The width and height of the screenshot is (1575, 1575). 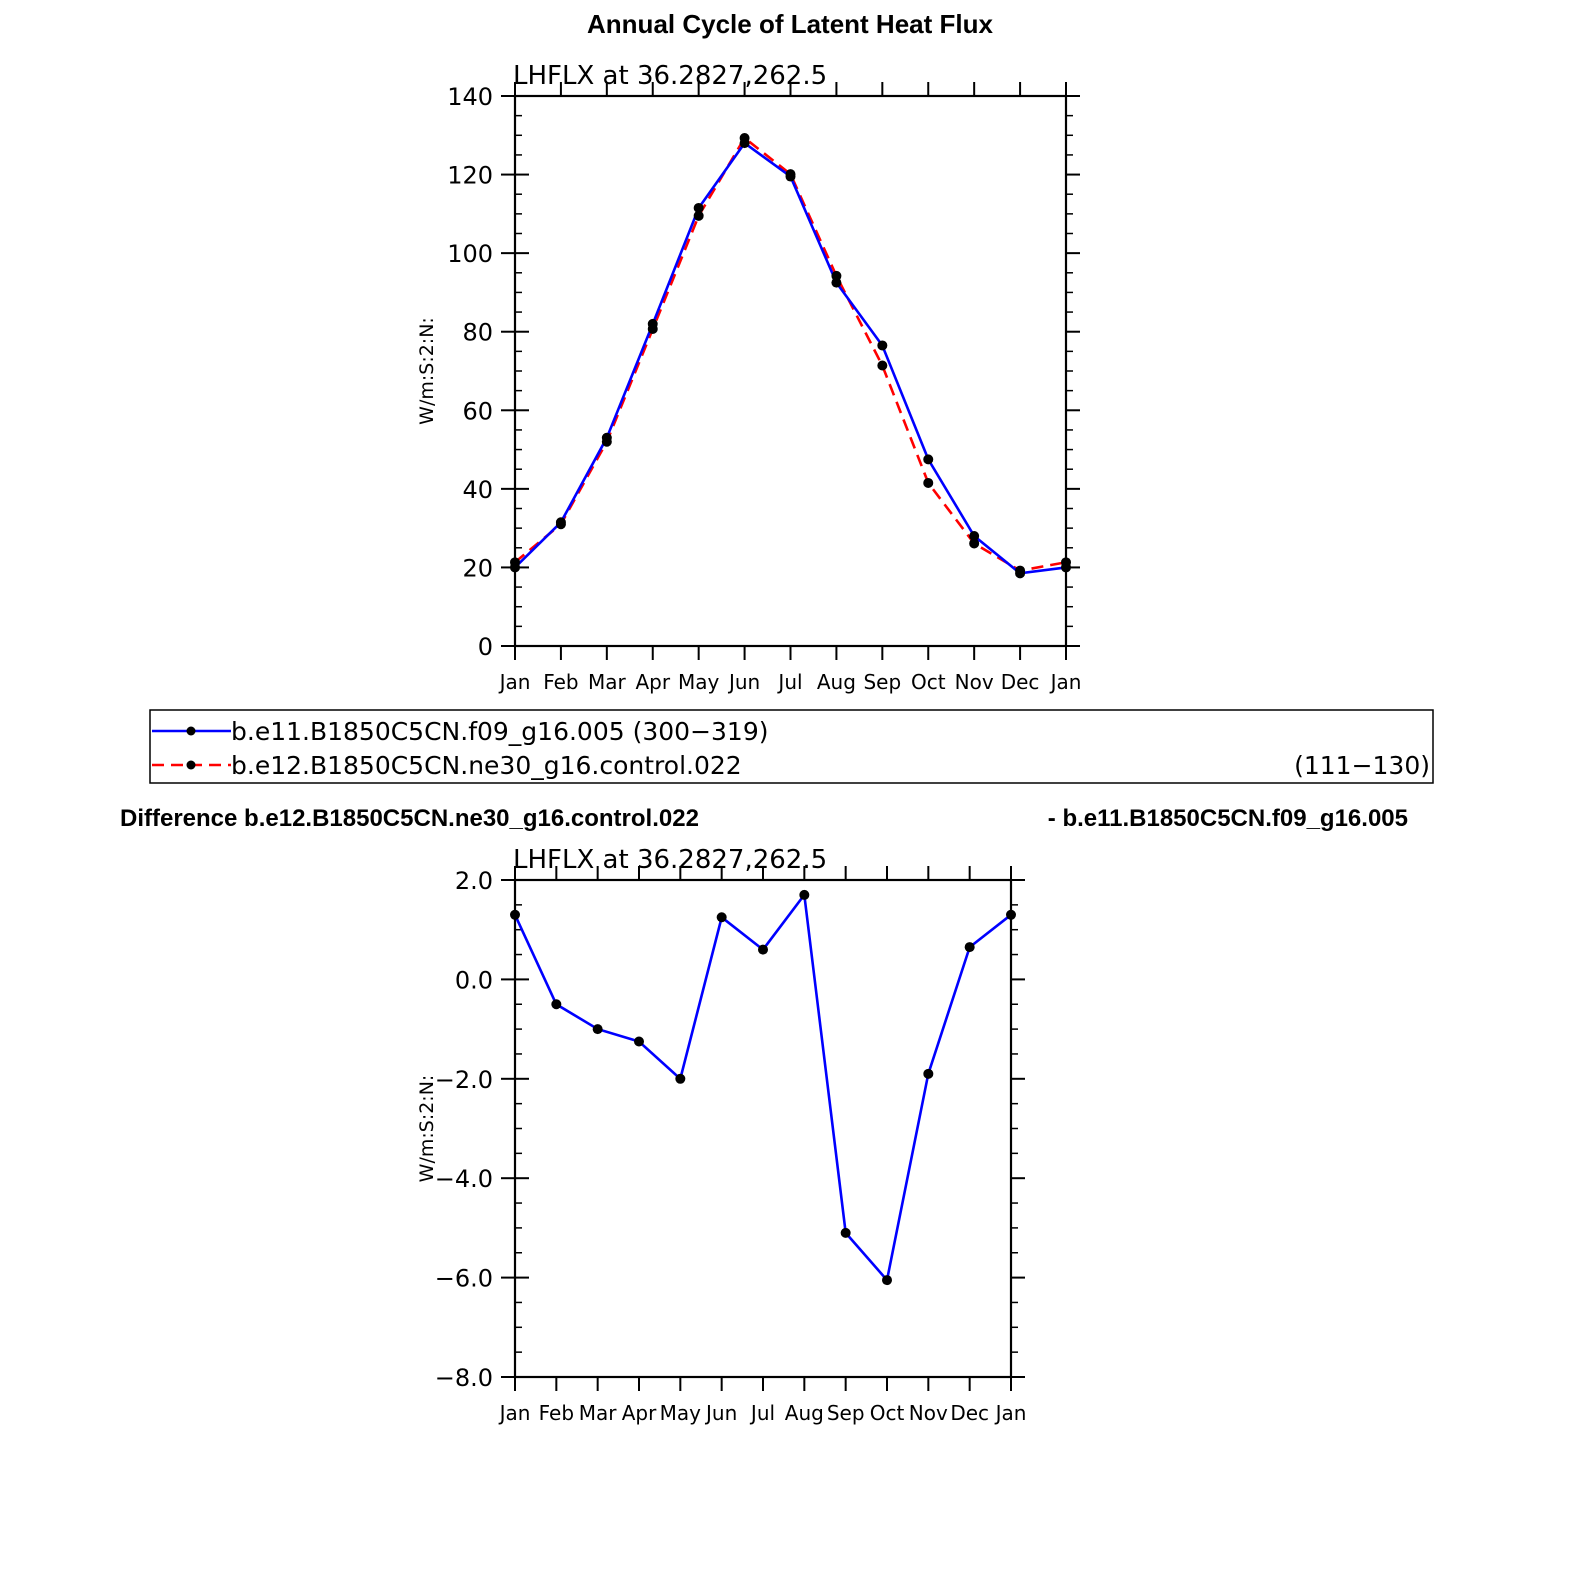 I want to click on y-tick-label: 140, so click(x=470, y=97).